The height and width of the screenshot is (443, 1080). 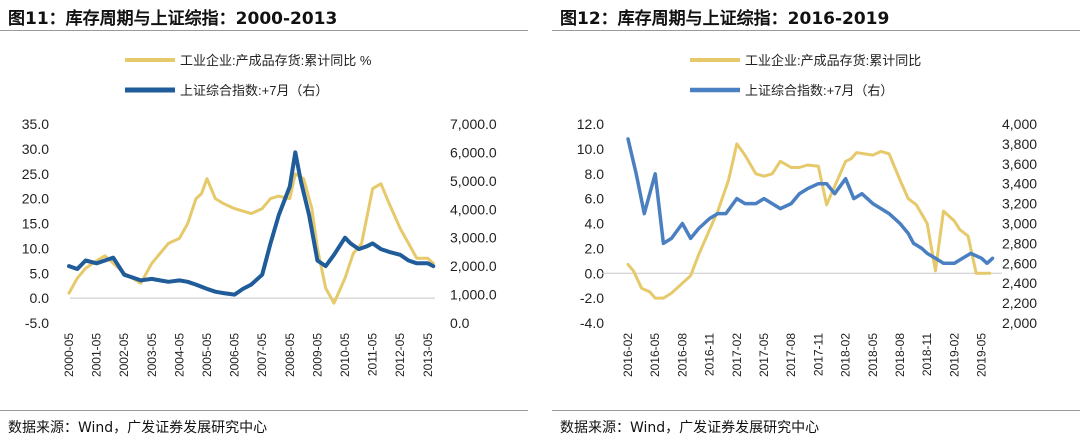 I want to click on x-tick-label: 2011-05, so click(x=373, y=354).